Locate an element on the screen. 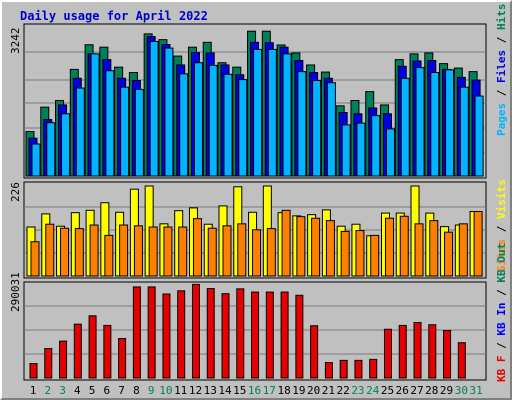 This screenshot has width=512, height=400. panel-2-max-label: 226 is located at coordinates (15, 192).